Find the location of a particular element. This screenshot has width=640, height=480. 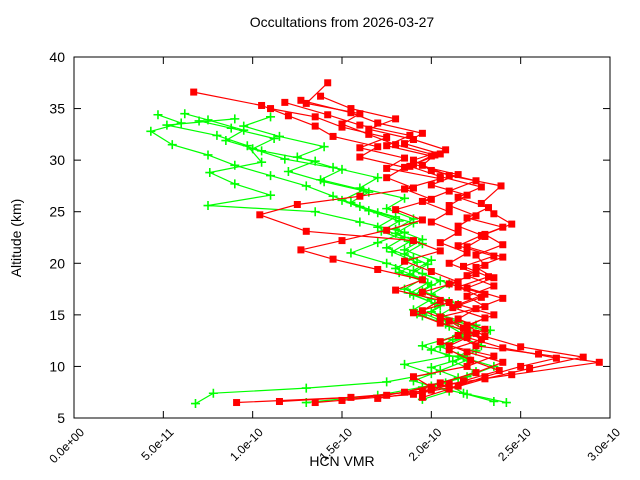

x-axis-label: HCN VMR is located at coordinates (342, 461).